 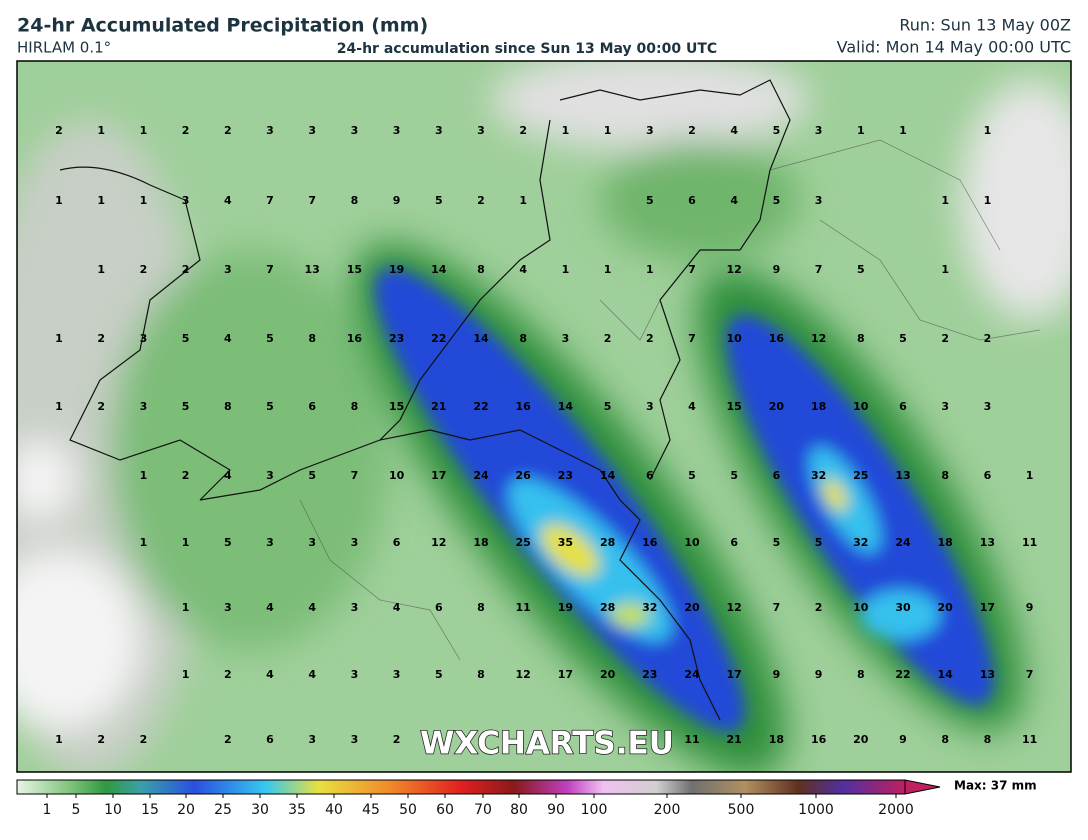 What do you see at coordinates (667, 810) in the screenshot?
I see `colorbar-tick-label: 200` at bounding box center [667, 810].